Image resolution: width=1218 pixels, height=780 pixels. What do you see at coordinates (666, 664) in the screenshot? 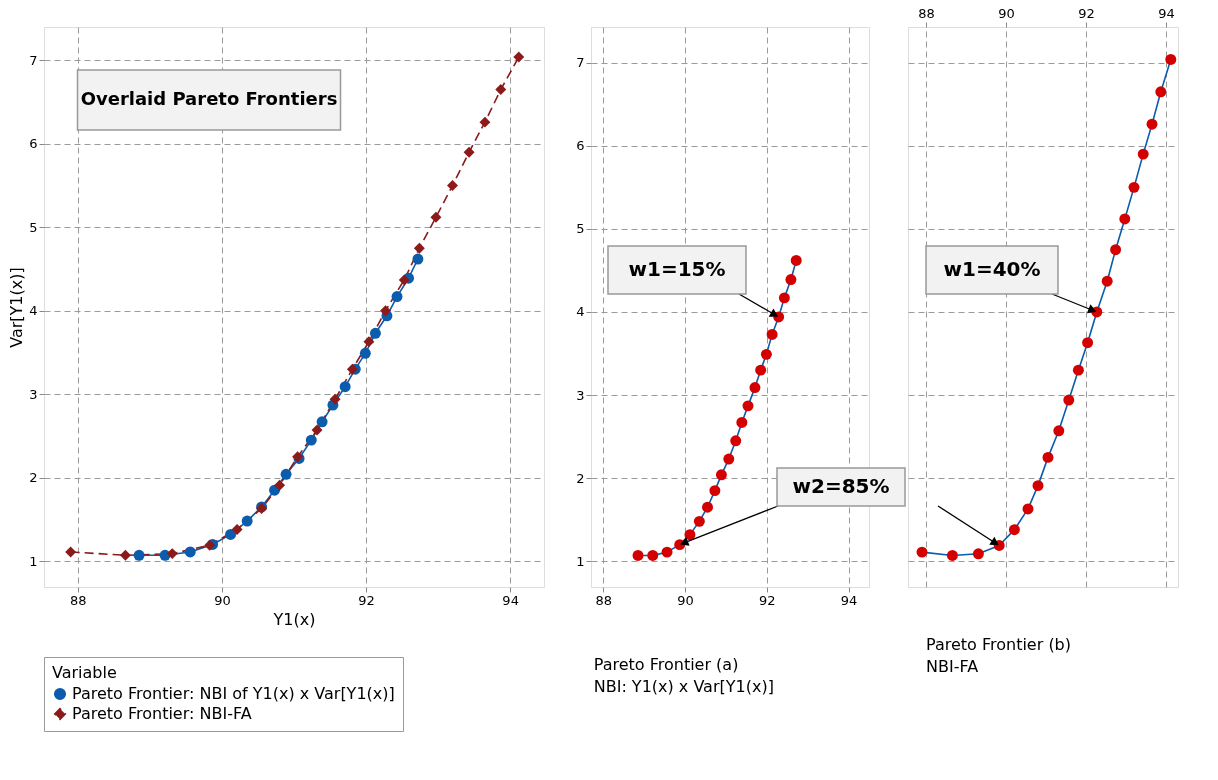
I see `text: Pareto Frontier (a)` at bounding box center [666, 664].